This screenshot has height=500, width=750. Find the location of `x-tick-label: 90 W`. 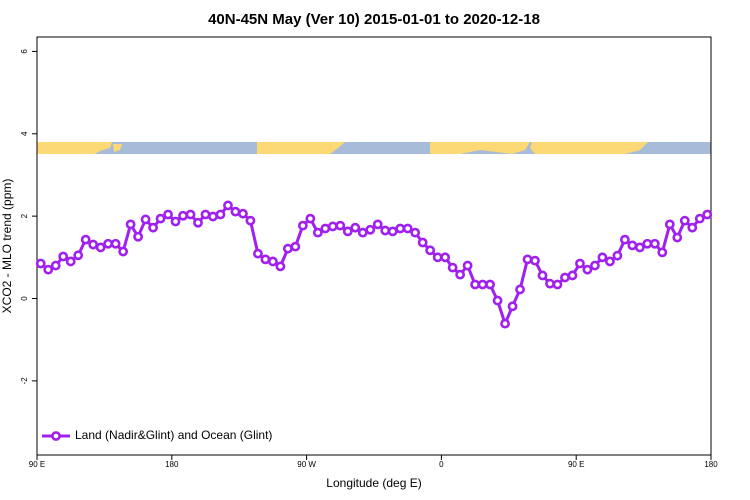

x-tick-label: 90 W is located at coordinates (306, 464).